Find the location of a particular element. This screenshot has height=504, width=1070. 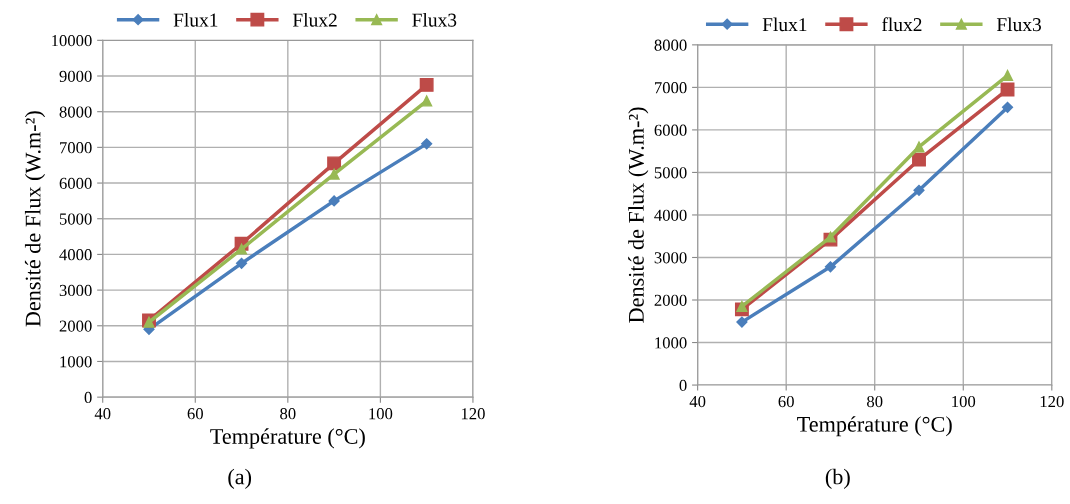

legend-label: flux2 is located at coordinates (902, 24).